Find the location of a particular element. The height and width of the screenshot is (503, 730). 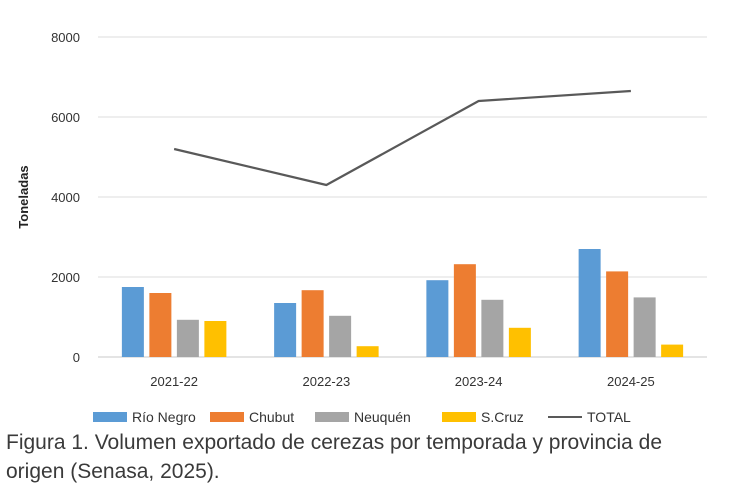

legend: Río Negro Chubut Neuquén S.Cruz TOTAL is located at coordinates (362, 417).